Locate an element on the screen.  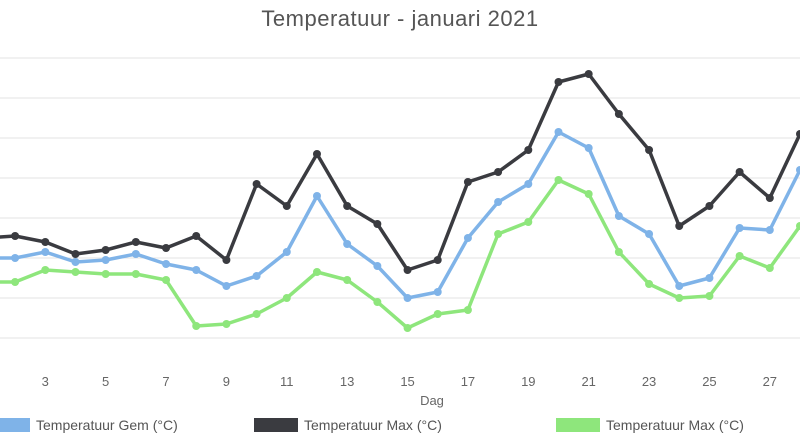
x-tick-label: 3 is located at coordinates (45, 381).